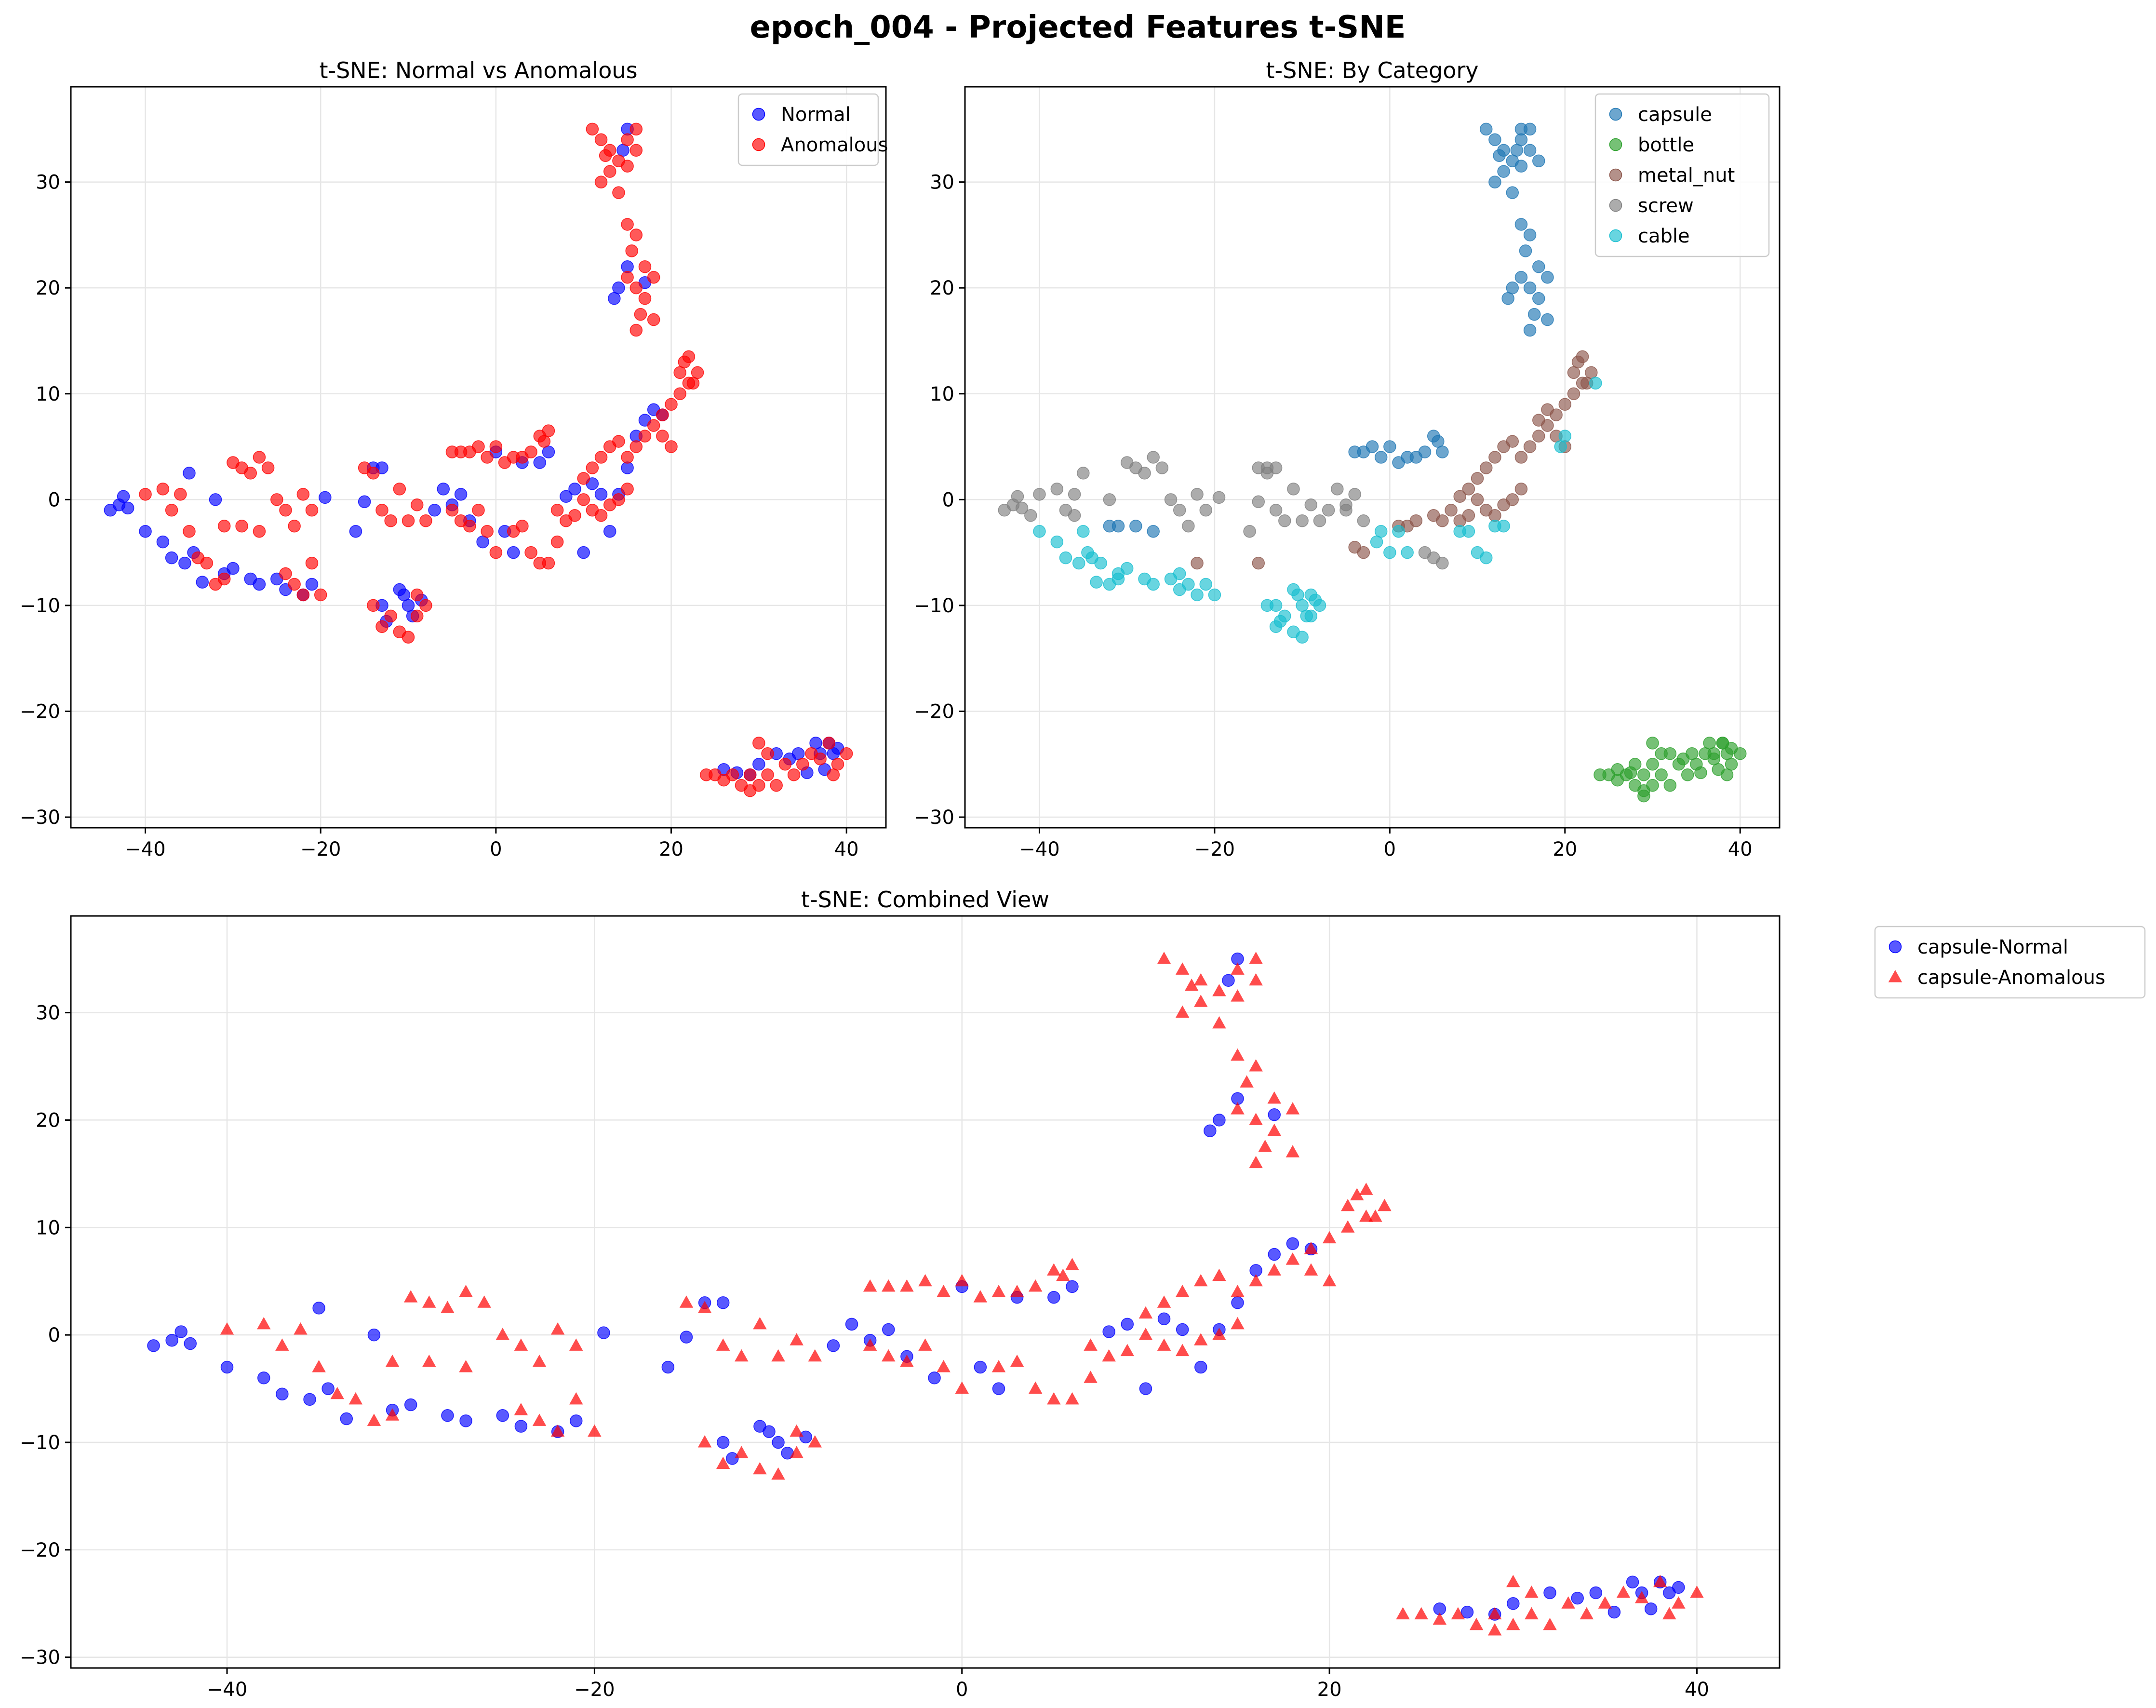 The width and height of the screenshot is (2156, 1708). Describe the element at coordinates (934, 711) in the screenshot. I see `y-tick-label: −20` at that location.